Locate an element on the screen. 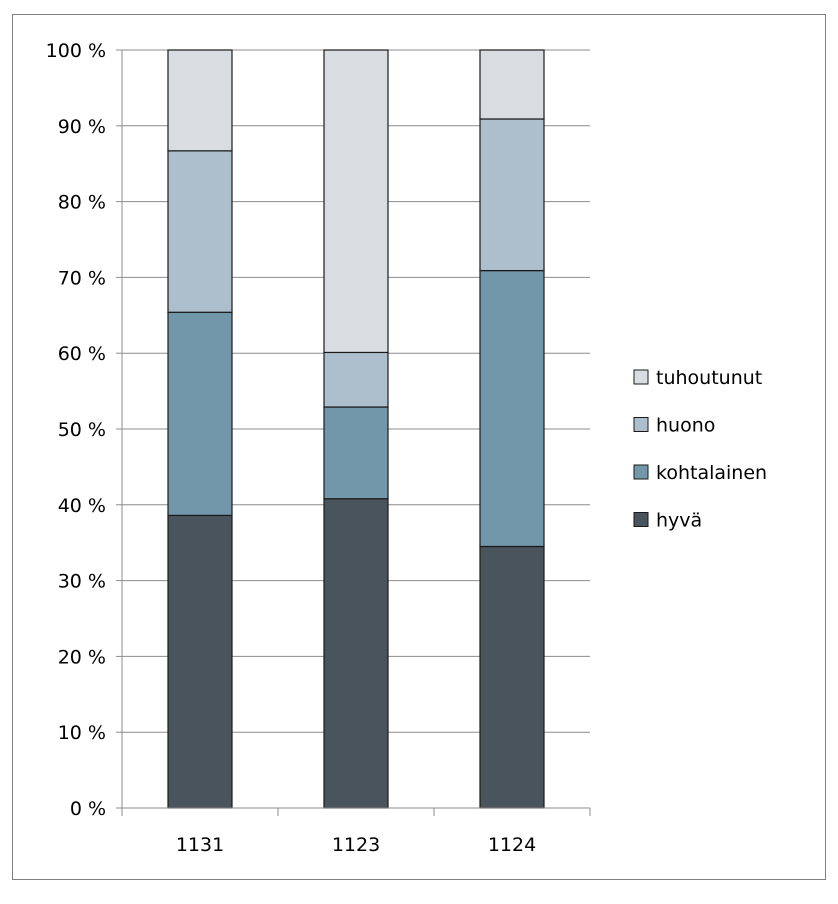 The height and width of the screenshot is (904, 838). x-tick-label: 1124 is located at coordinates (512, 845).